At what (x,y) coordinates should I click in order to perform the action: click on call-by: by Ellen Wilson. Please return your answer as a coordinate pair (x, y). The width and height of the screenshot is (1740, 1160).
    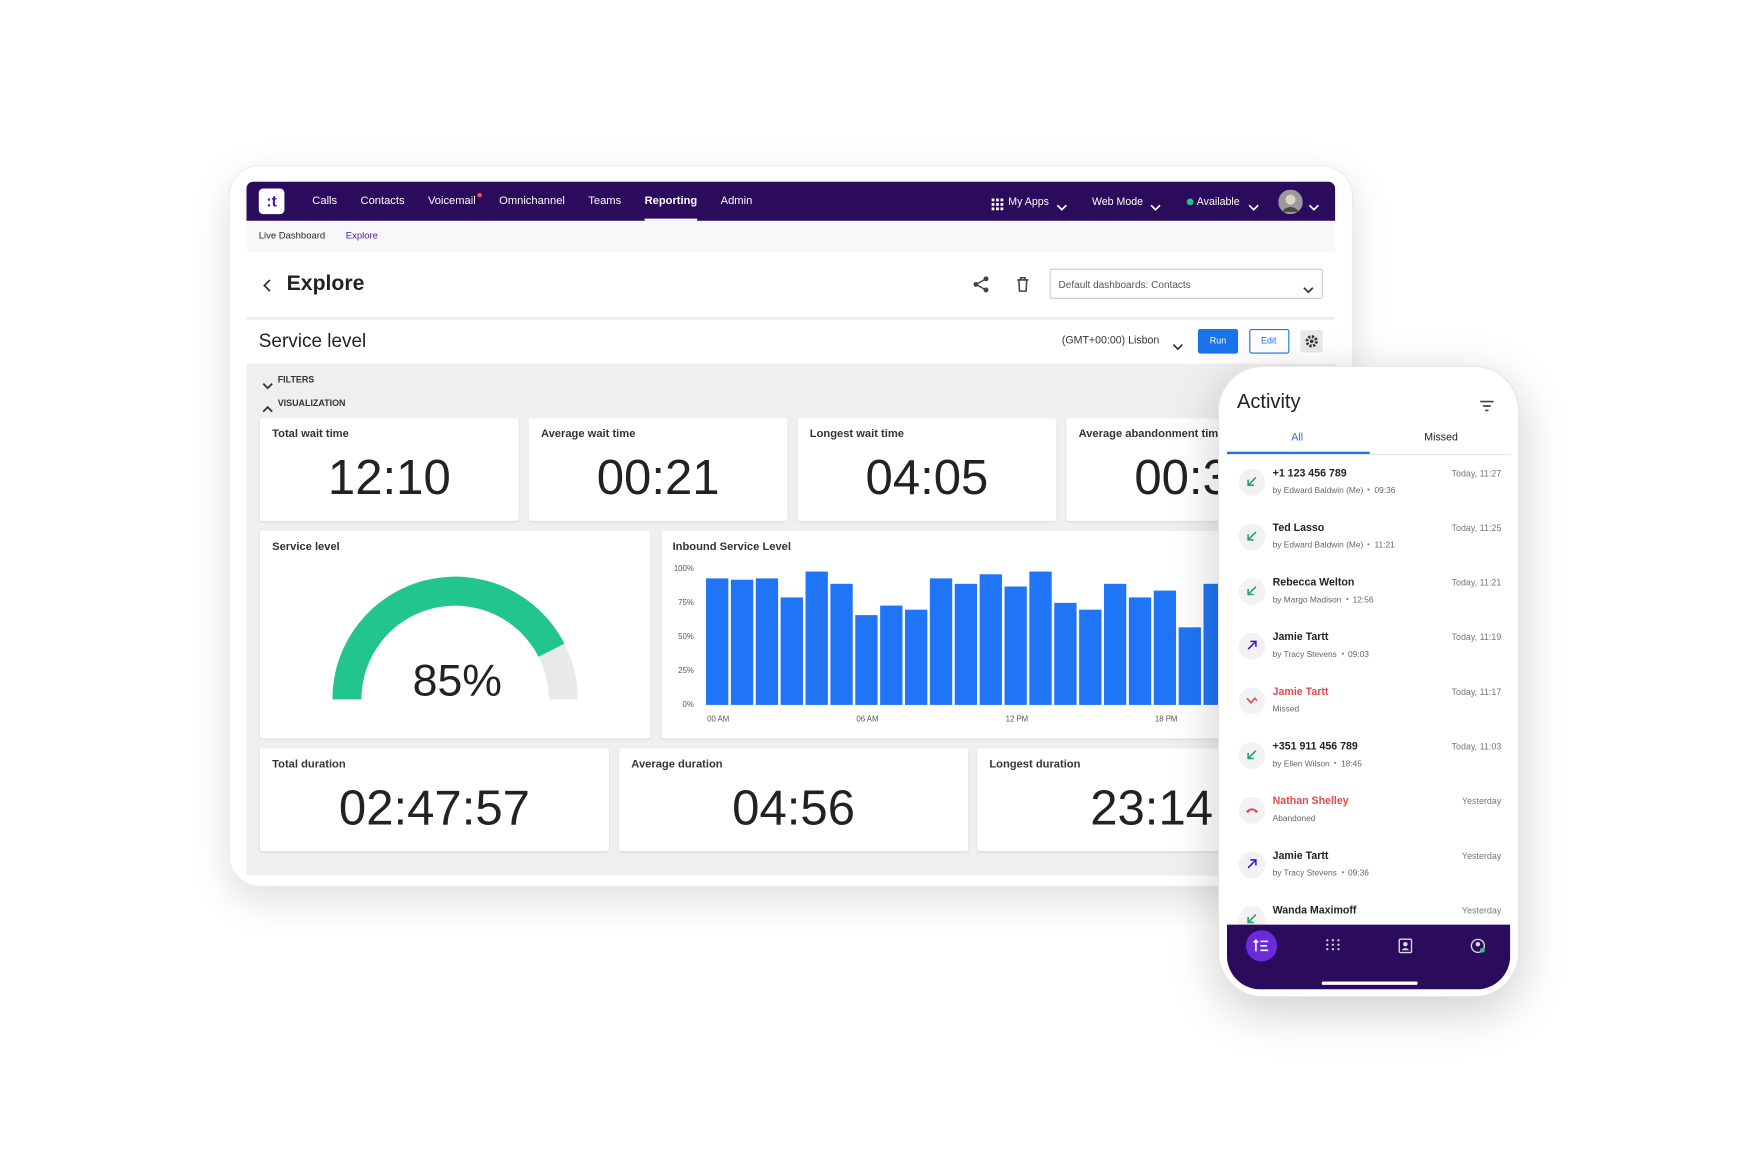
    Looking at the image, I should click on (1301, 762).